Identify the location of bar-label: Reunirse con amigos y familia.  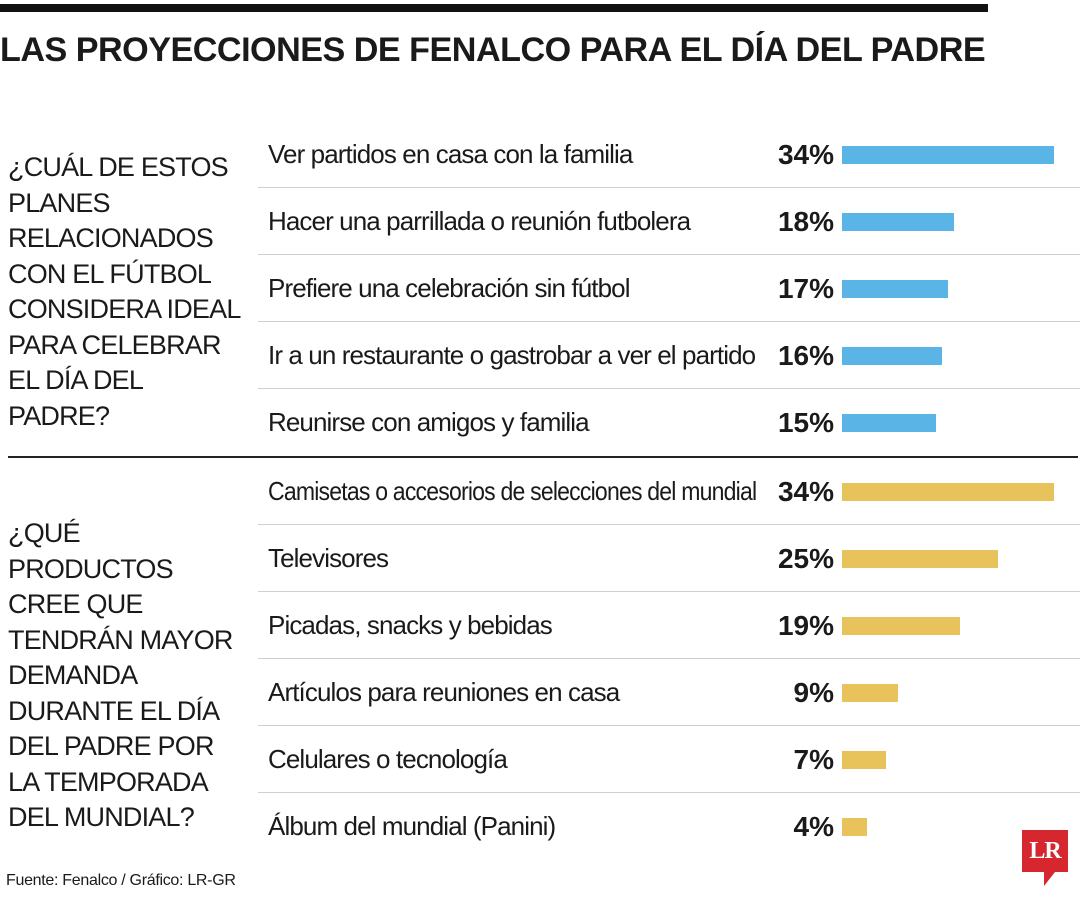
(429, 422).